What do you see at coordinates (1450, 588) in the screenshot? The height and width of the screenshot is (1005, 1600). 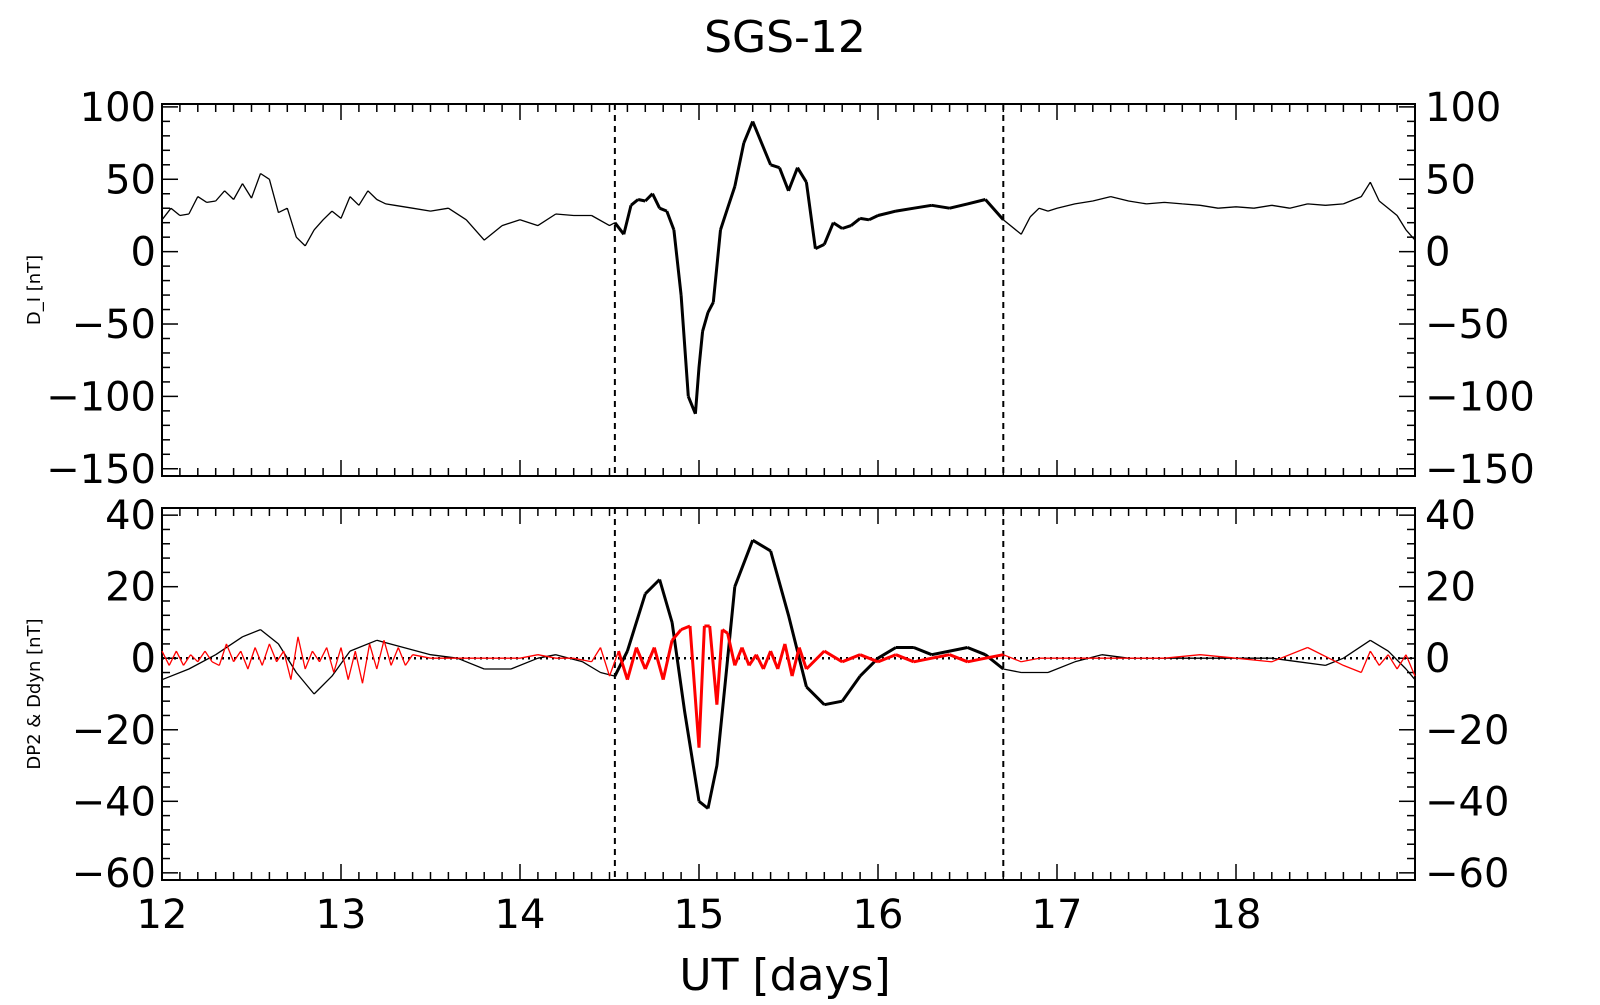 I see `y-tick-label-right: 20` at bounding box center [1450, 588].